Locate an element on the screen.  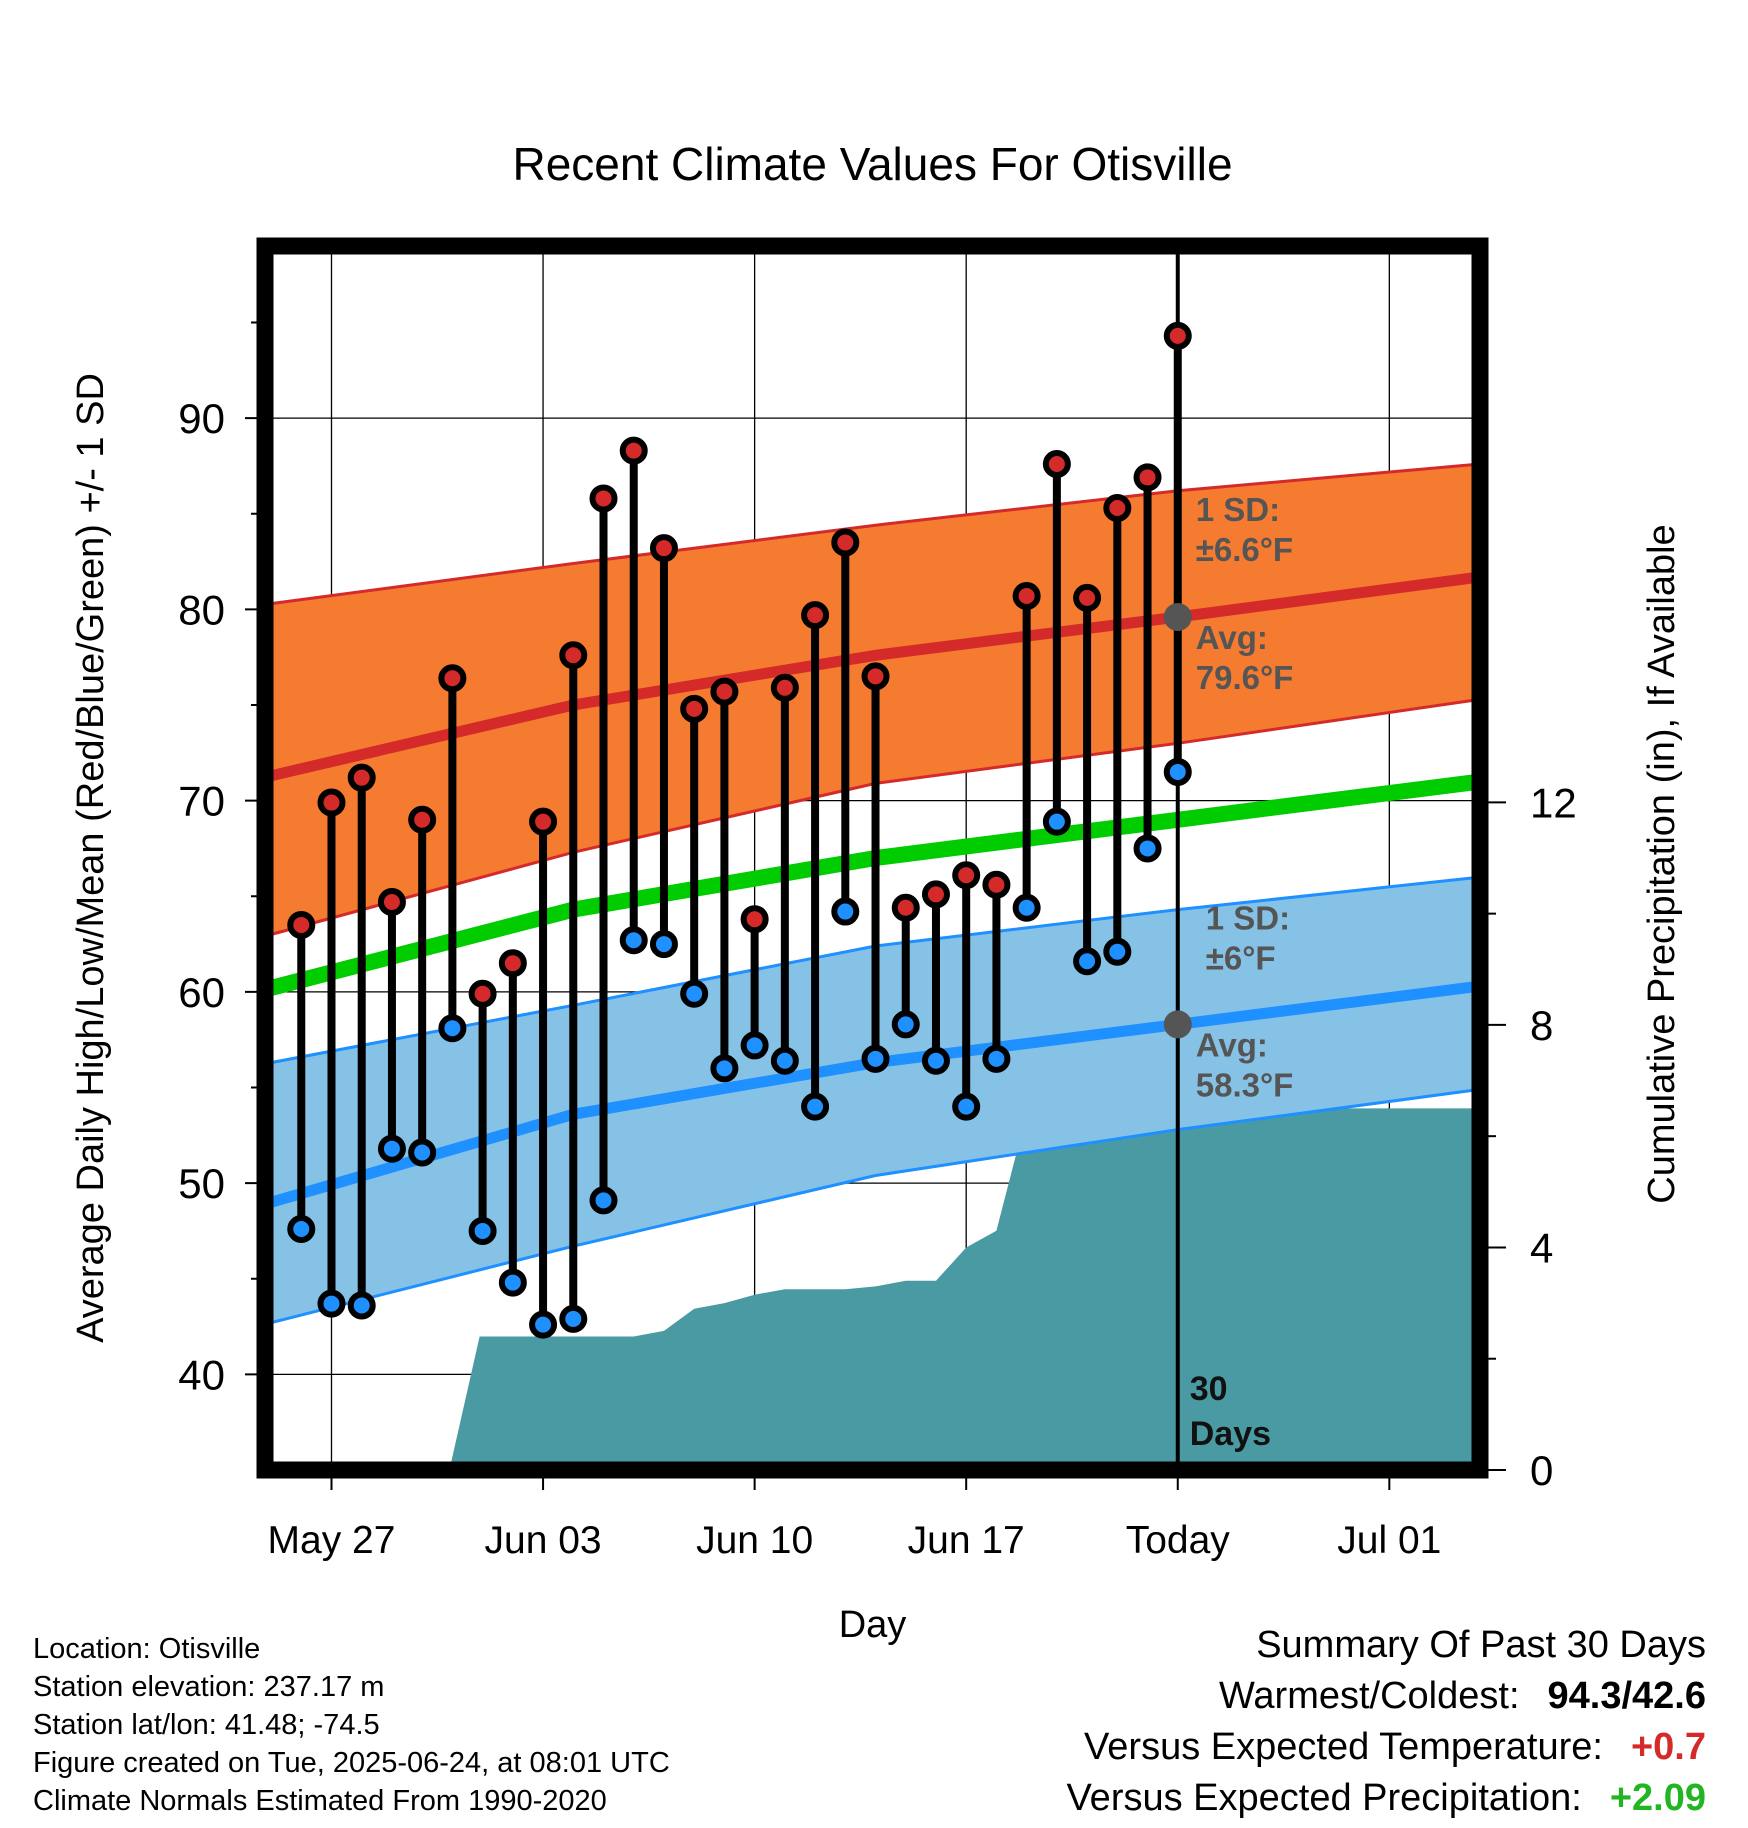
y2-tick-label: 0 is located at coordinates (1541, 1470).